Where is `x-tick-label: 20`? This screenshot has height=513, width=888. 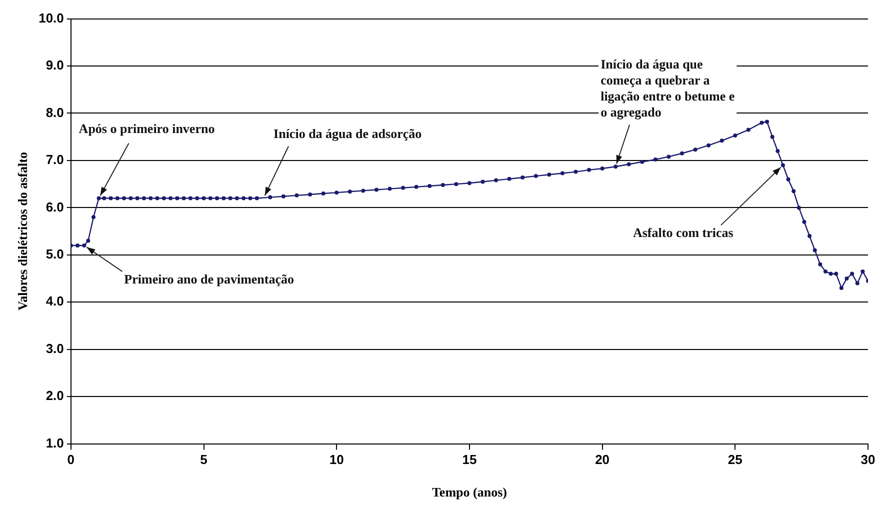 x-tick-label: 20 is located at coordinates (602, 460).